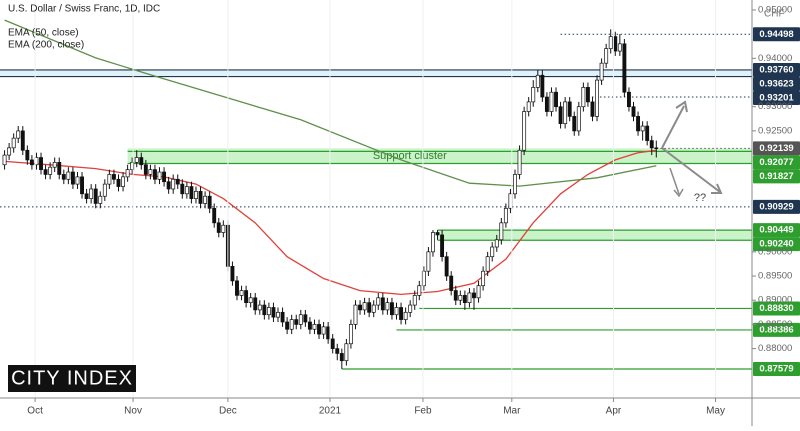 The width and height of the screenshot is (800, 431). Describe the element at coordinates (43, 33) in the screenshot. I see `legend-ema50: EMA (50, close)` at that location.